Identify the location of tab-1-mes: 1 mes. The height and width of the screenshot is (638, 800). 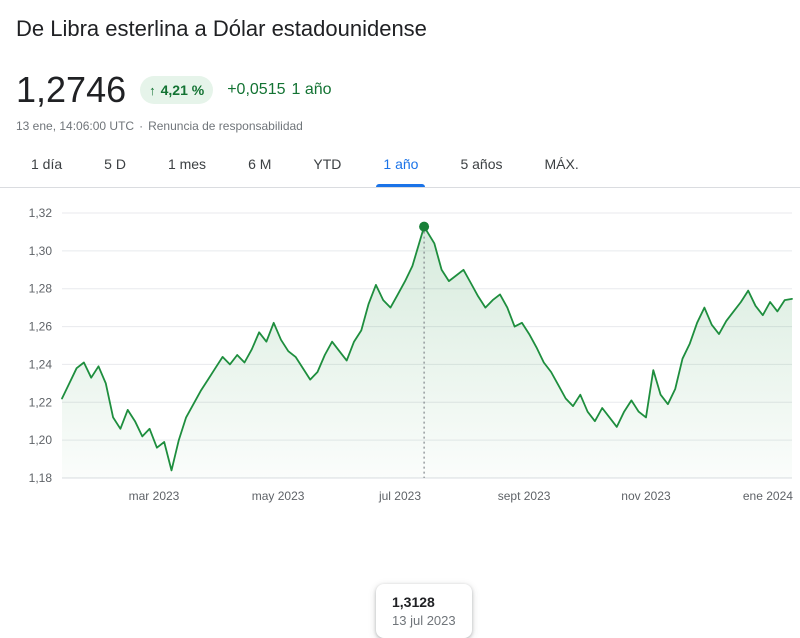
(187, 166).